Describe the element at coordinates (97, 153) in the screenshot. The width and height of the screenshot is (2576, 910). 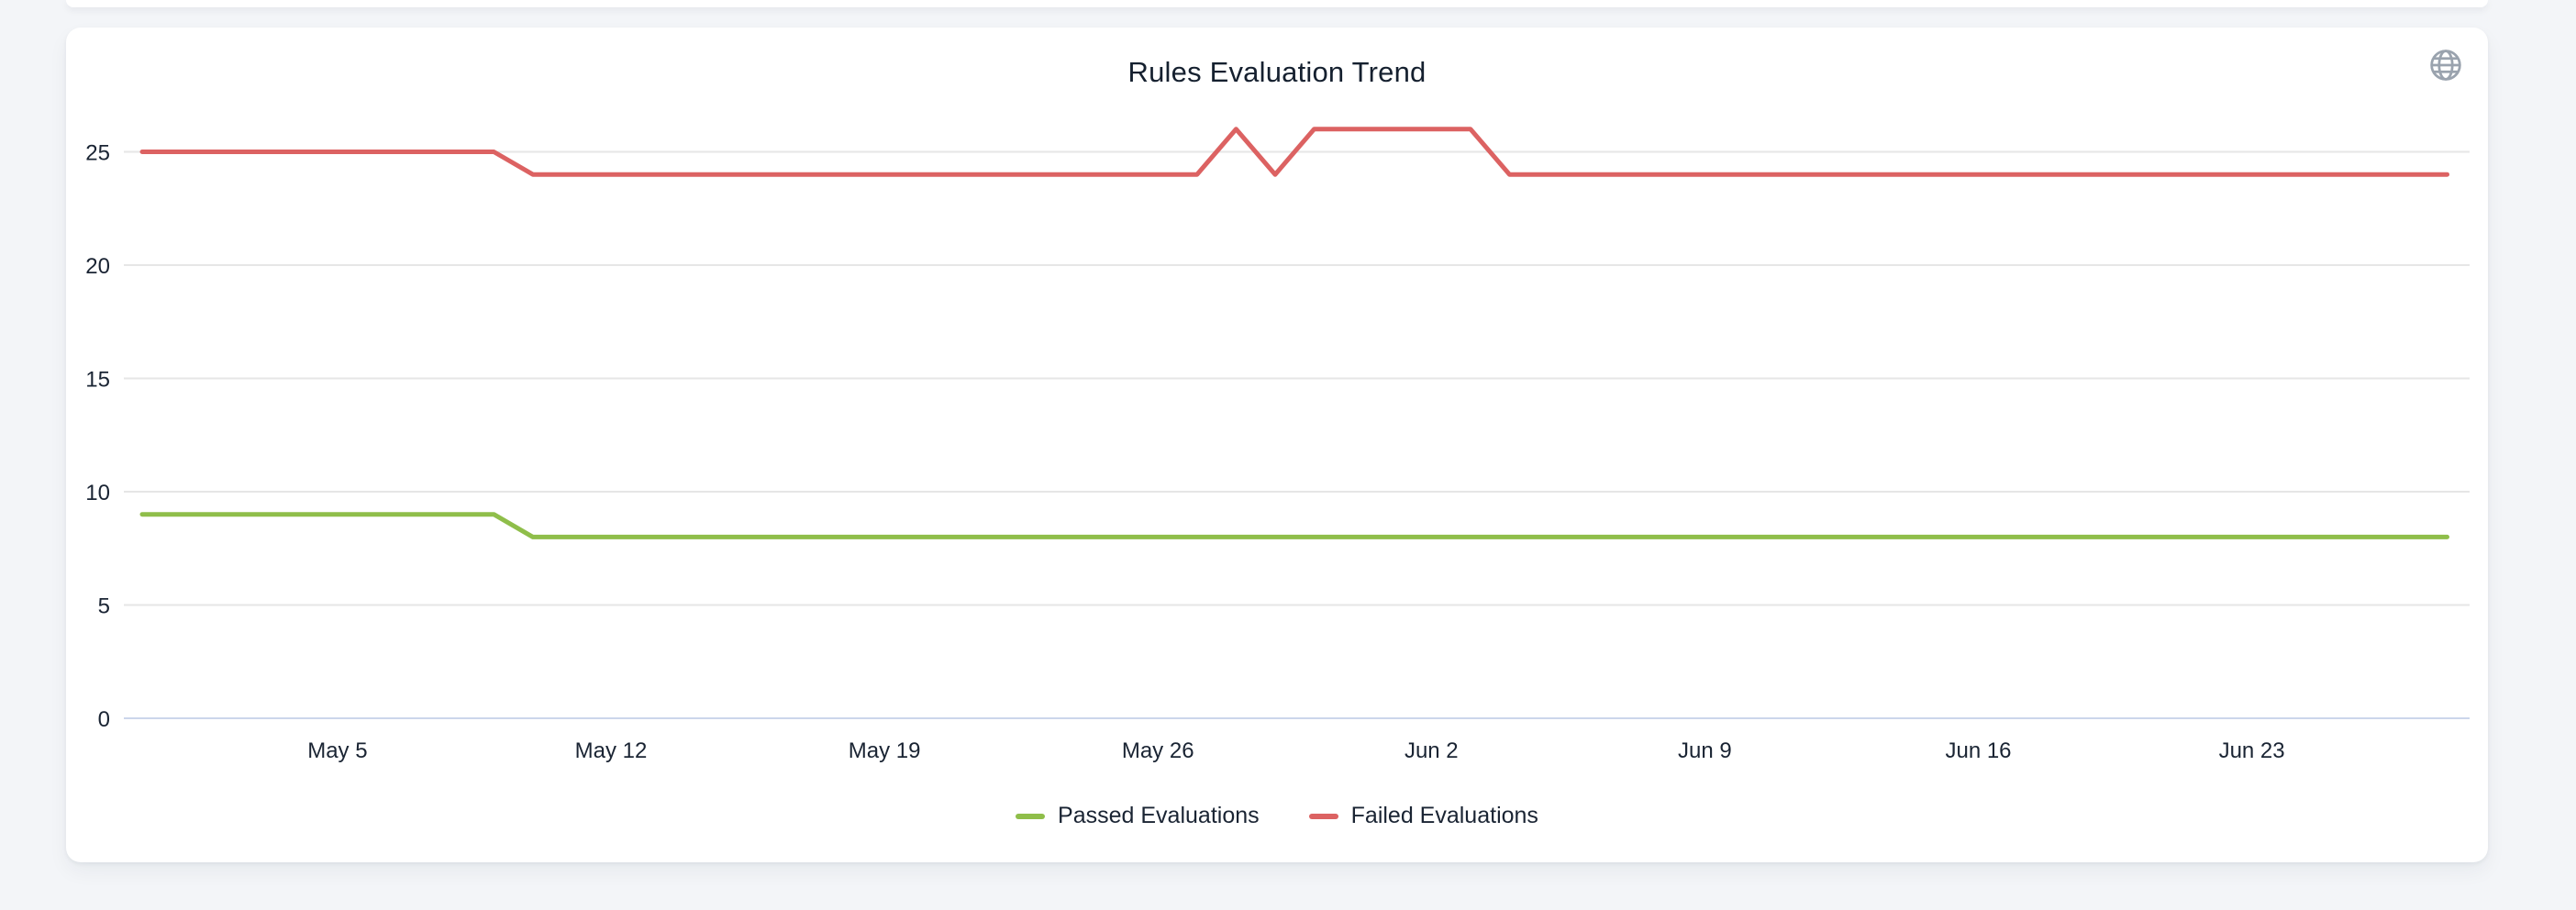
I see `y-axis-label: 25` at that location.